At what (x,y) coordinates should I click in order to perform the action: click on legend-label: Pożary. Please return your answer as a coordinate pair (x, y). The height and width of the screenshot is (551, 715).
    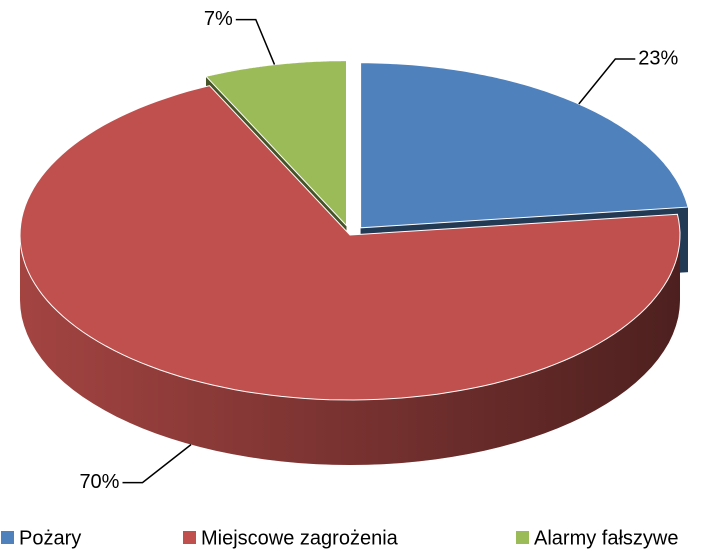
    Looking at the image, I should click on (50, 538).